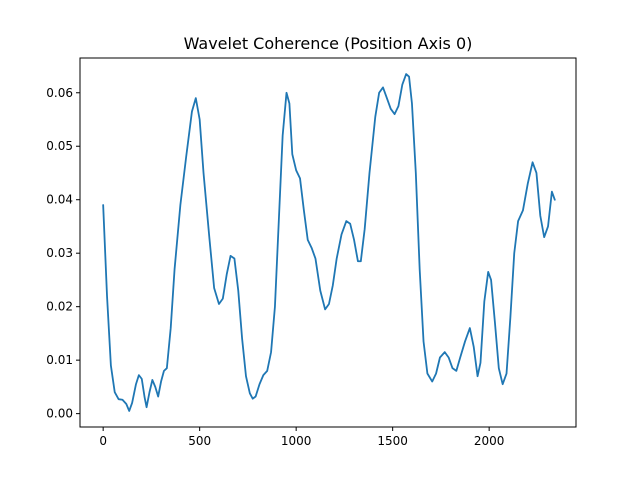 Image resolution: width=640 pixels, height=484 pixels. I want to click on x-tick-label: 2000, so click(489, 441).